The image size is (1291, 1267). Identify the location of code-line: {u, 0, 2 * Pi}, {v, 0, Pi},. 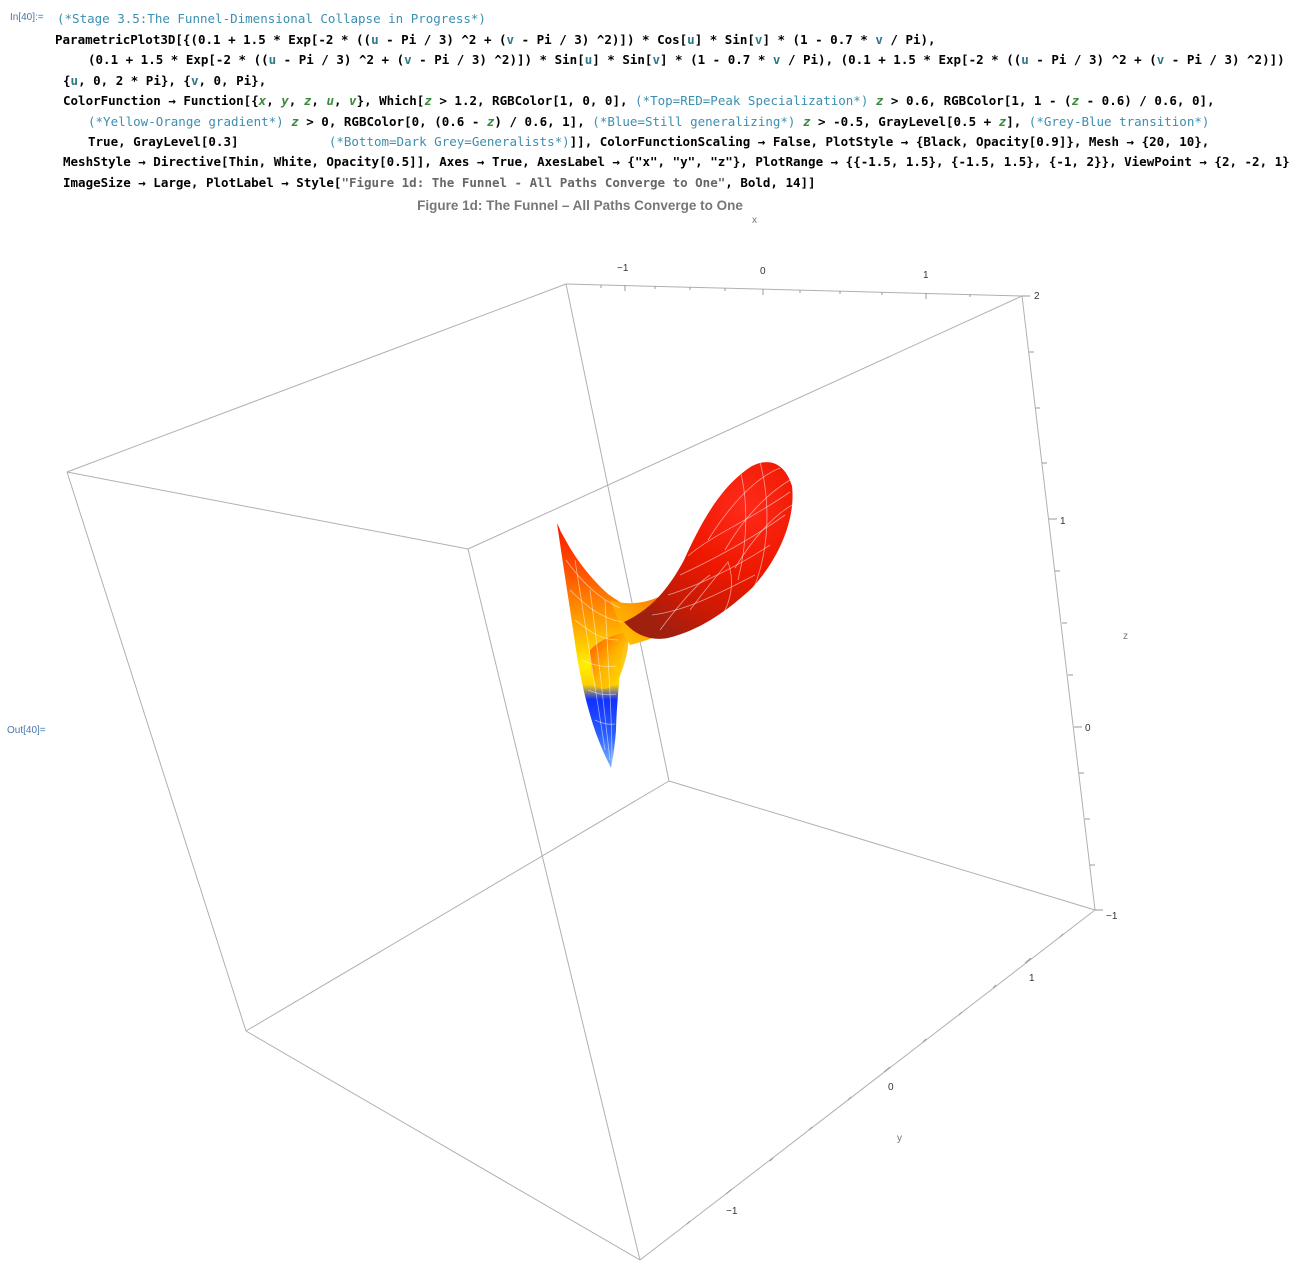
(164, 81).